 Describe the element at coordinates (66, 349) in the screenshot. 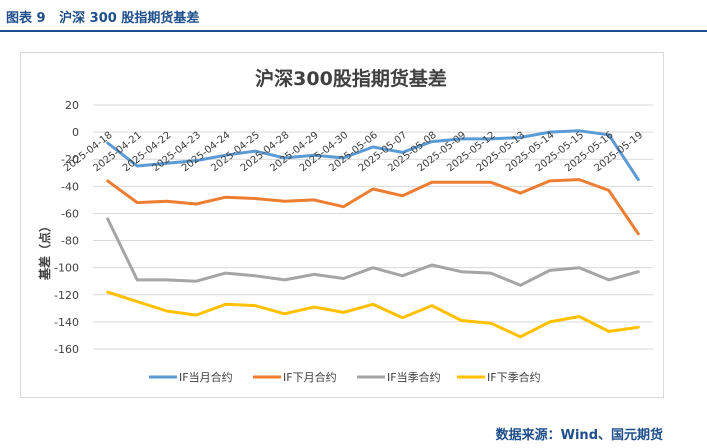

I see `y-tick-label: -160` at that location.